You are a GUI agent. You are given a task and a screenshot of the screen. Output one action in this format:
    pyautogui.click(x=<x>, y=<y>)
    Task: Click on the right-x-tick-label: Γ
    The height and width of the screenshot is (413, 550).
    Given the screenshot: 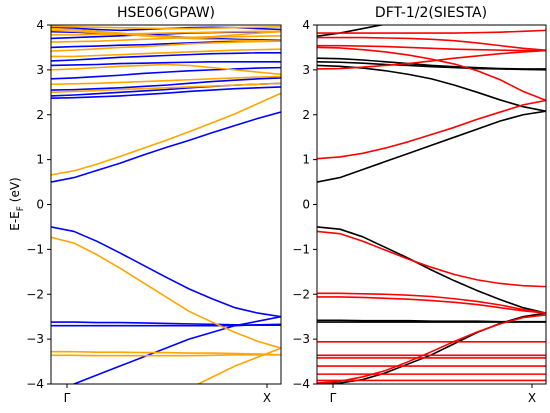 What is the action you would take?
    pyautogui.click(x=333, y=398)
    